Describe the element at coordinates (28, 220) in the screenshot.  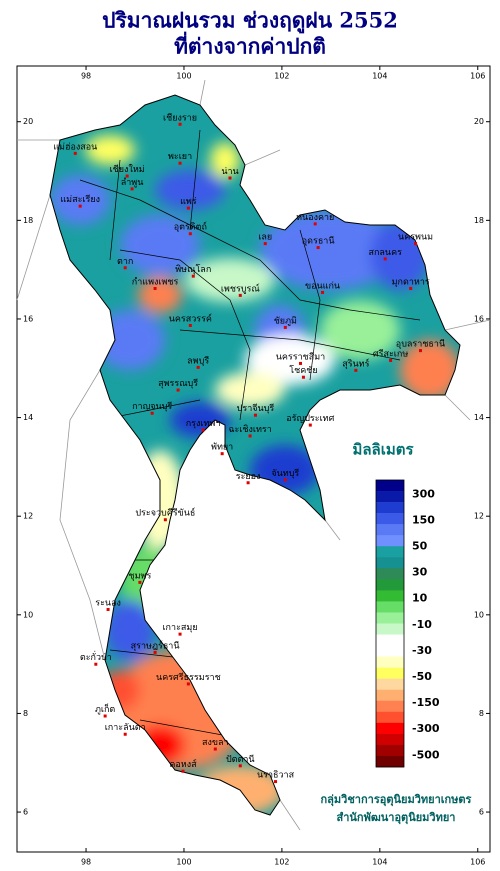
I see `y-tick-label: 18` at that location.